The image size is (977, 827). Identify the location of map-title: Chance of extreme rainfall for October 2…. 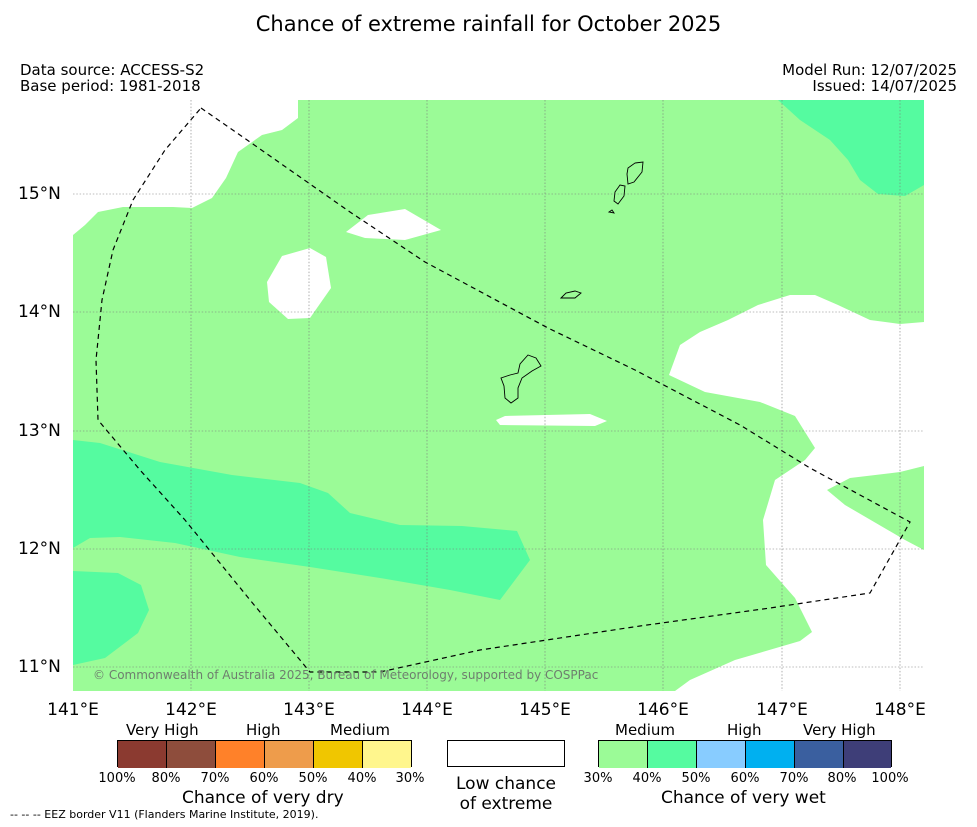
(488, 24).